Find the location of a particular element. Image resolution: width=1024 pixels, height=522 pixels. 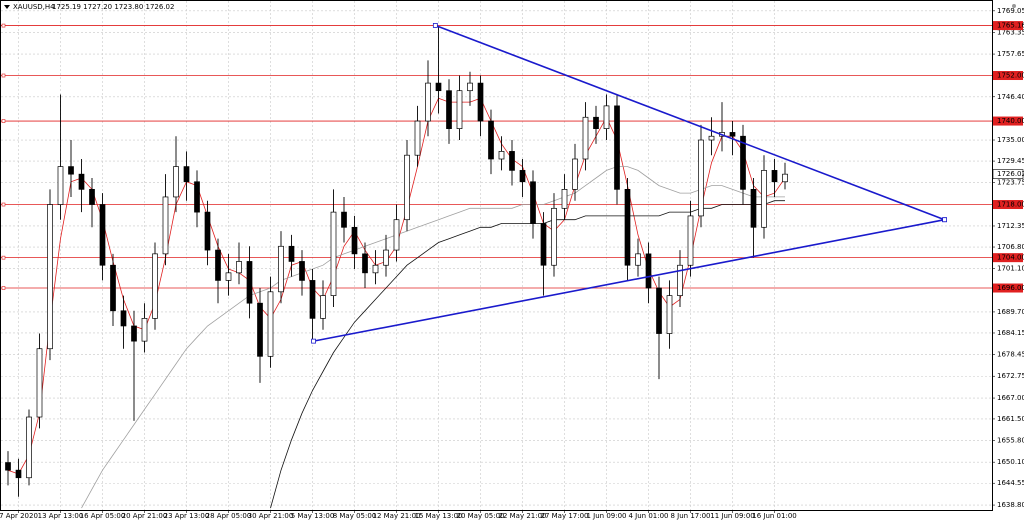

x-tick-label: 8 May 05:00 is located at coordinates (355, 516).